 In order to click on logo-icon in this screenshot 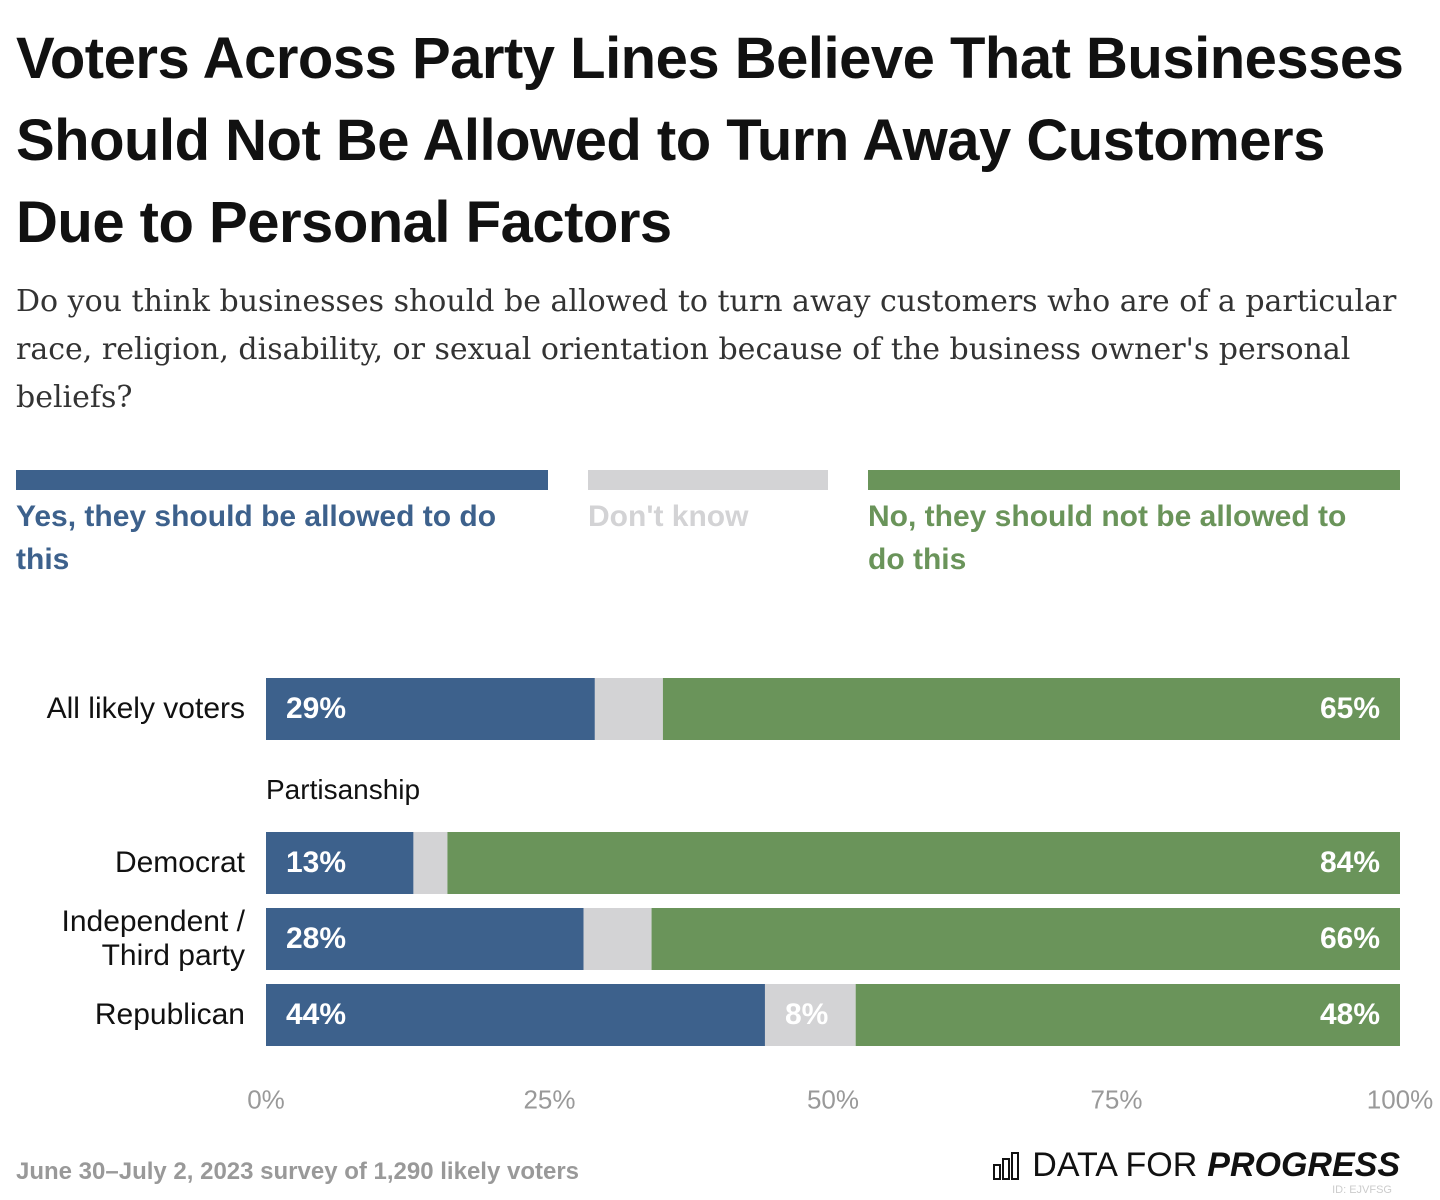, I will do `click(1006, 1165)`.